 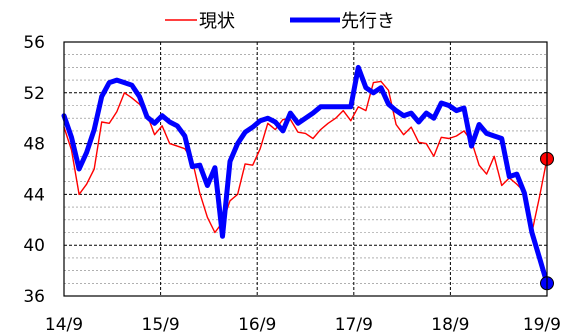 What do you see at coordinates (280, 21) in the screenshot?
I see `legend: 現状 先行き` at bounding box center [280, 21].